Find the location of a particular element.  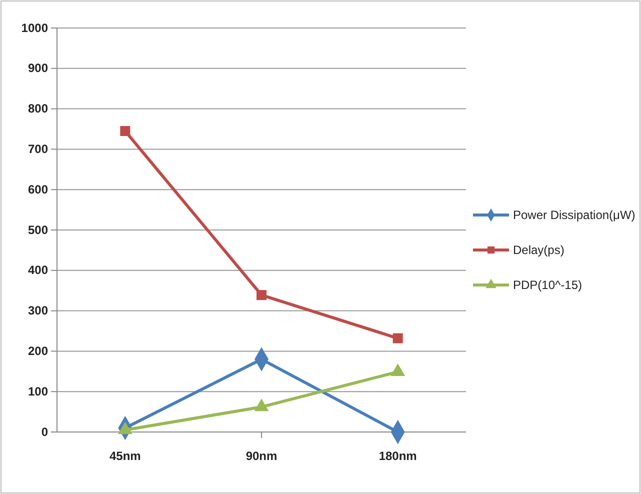

legend-label: PDP(10^-15) is located at coordinates (547, 285).